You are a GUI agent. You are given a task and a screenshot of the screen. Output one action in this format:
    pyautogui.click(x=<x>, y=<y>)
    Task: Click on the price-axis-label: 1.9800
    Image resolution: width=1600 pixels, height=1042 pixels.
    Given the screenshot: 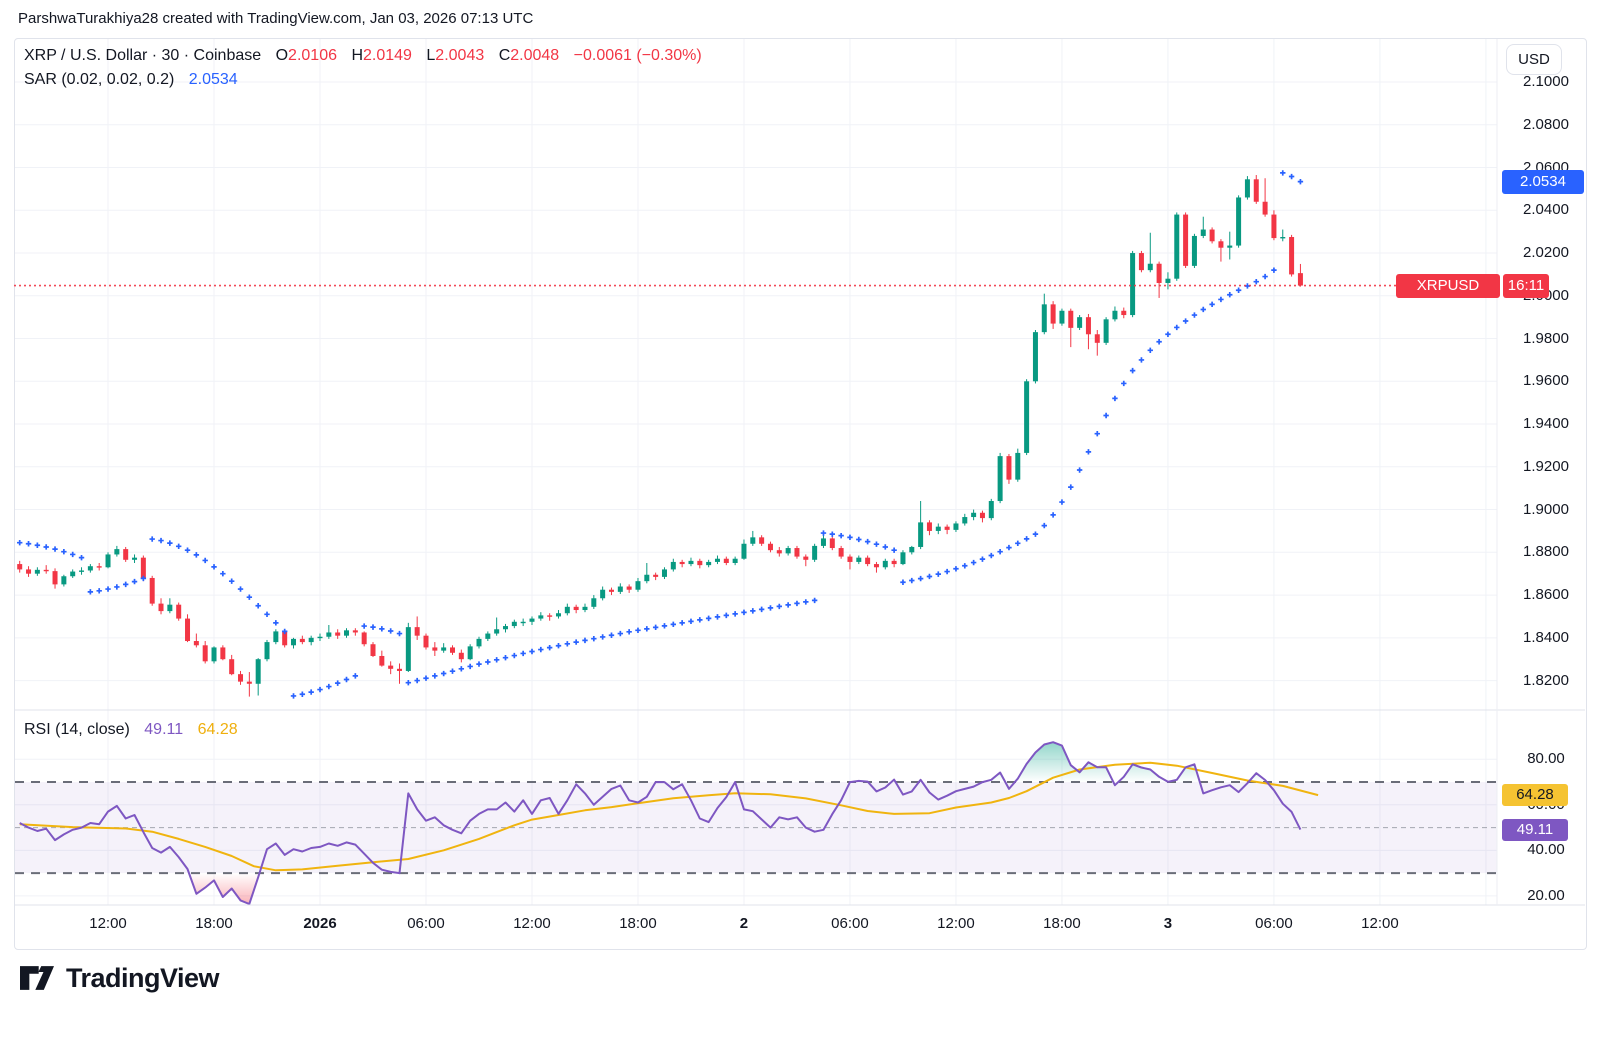 What is the action you would take?
    pyautogui.click(x=1546, y=338)
    